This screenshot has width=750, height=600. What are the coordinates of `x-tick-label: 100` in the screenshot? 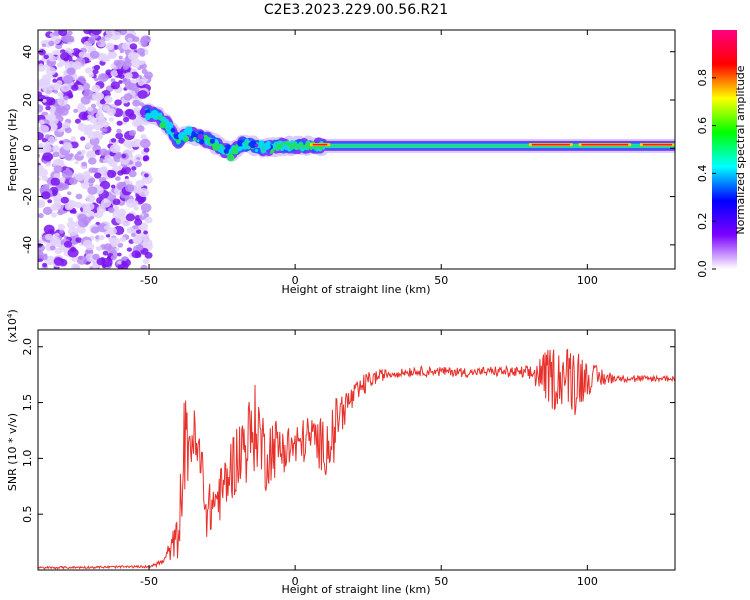 It's located at (587, 581).